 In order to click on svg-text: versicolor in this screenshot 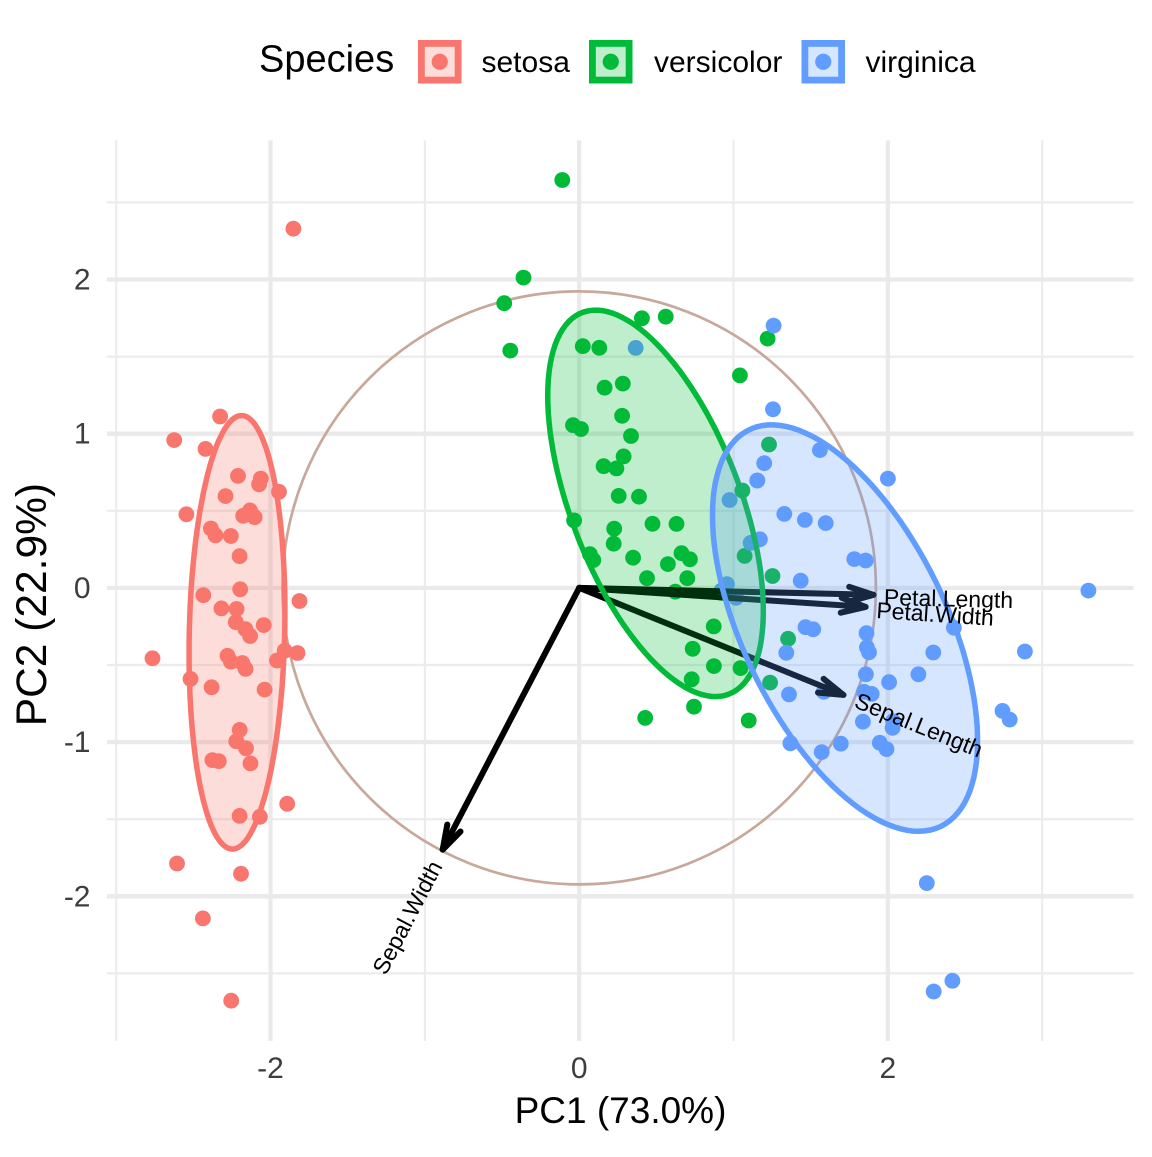, I will do `click(718, 62)`.